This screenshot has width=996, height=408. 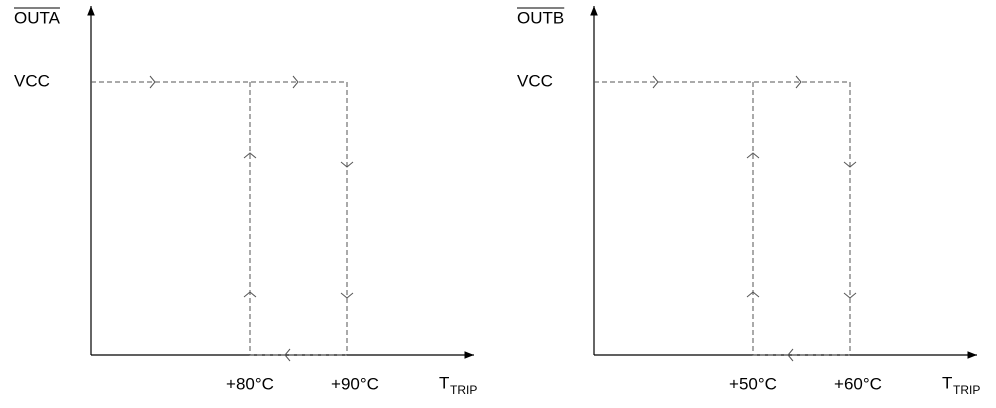 What do you see at coordinates (250, 383) in the screenshot?
I see `low-threshold-label: +80°C` at bounding box center [250, 383].